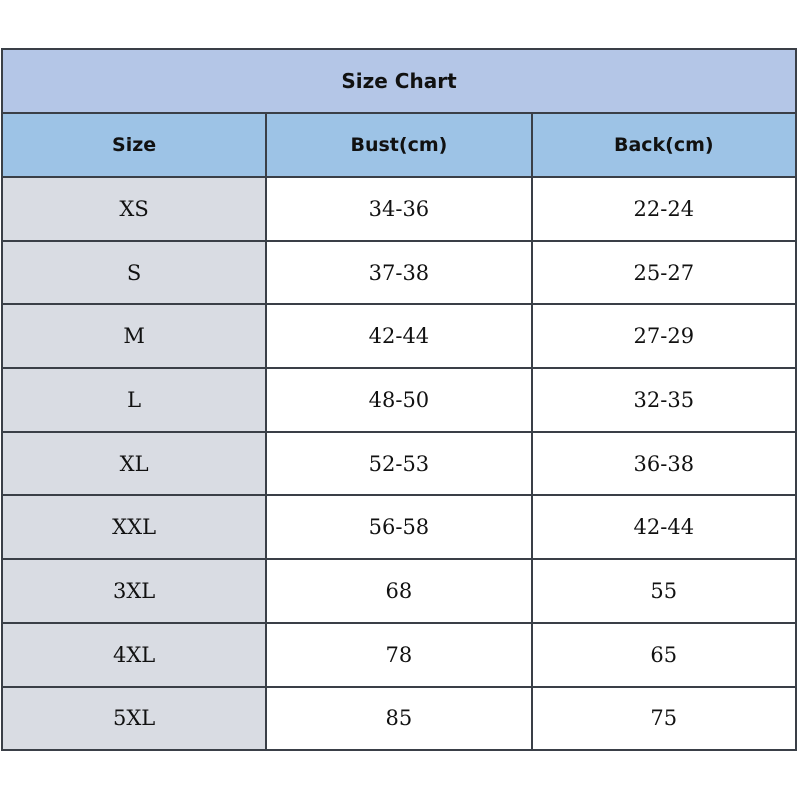  I want to click on bust-cell: 56-58, so click(399, 527).